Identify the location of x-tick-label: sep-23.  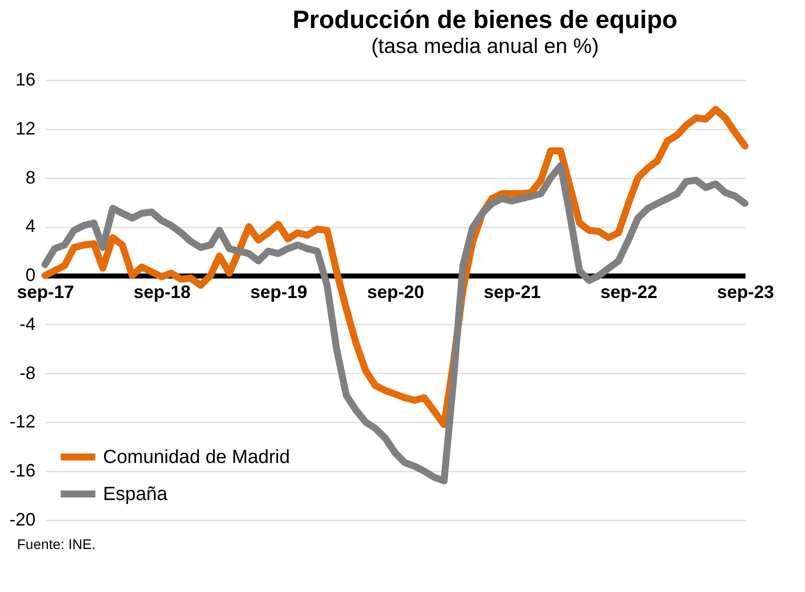
(745, 292).